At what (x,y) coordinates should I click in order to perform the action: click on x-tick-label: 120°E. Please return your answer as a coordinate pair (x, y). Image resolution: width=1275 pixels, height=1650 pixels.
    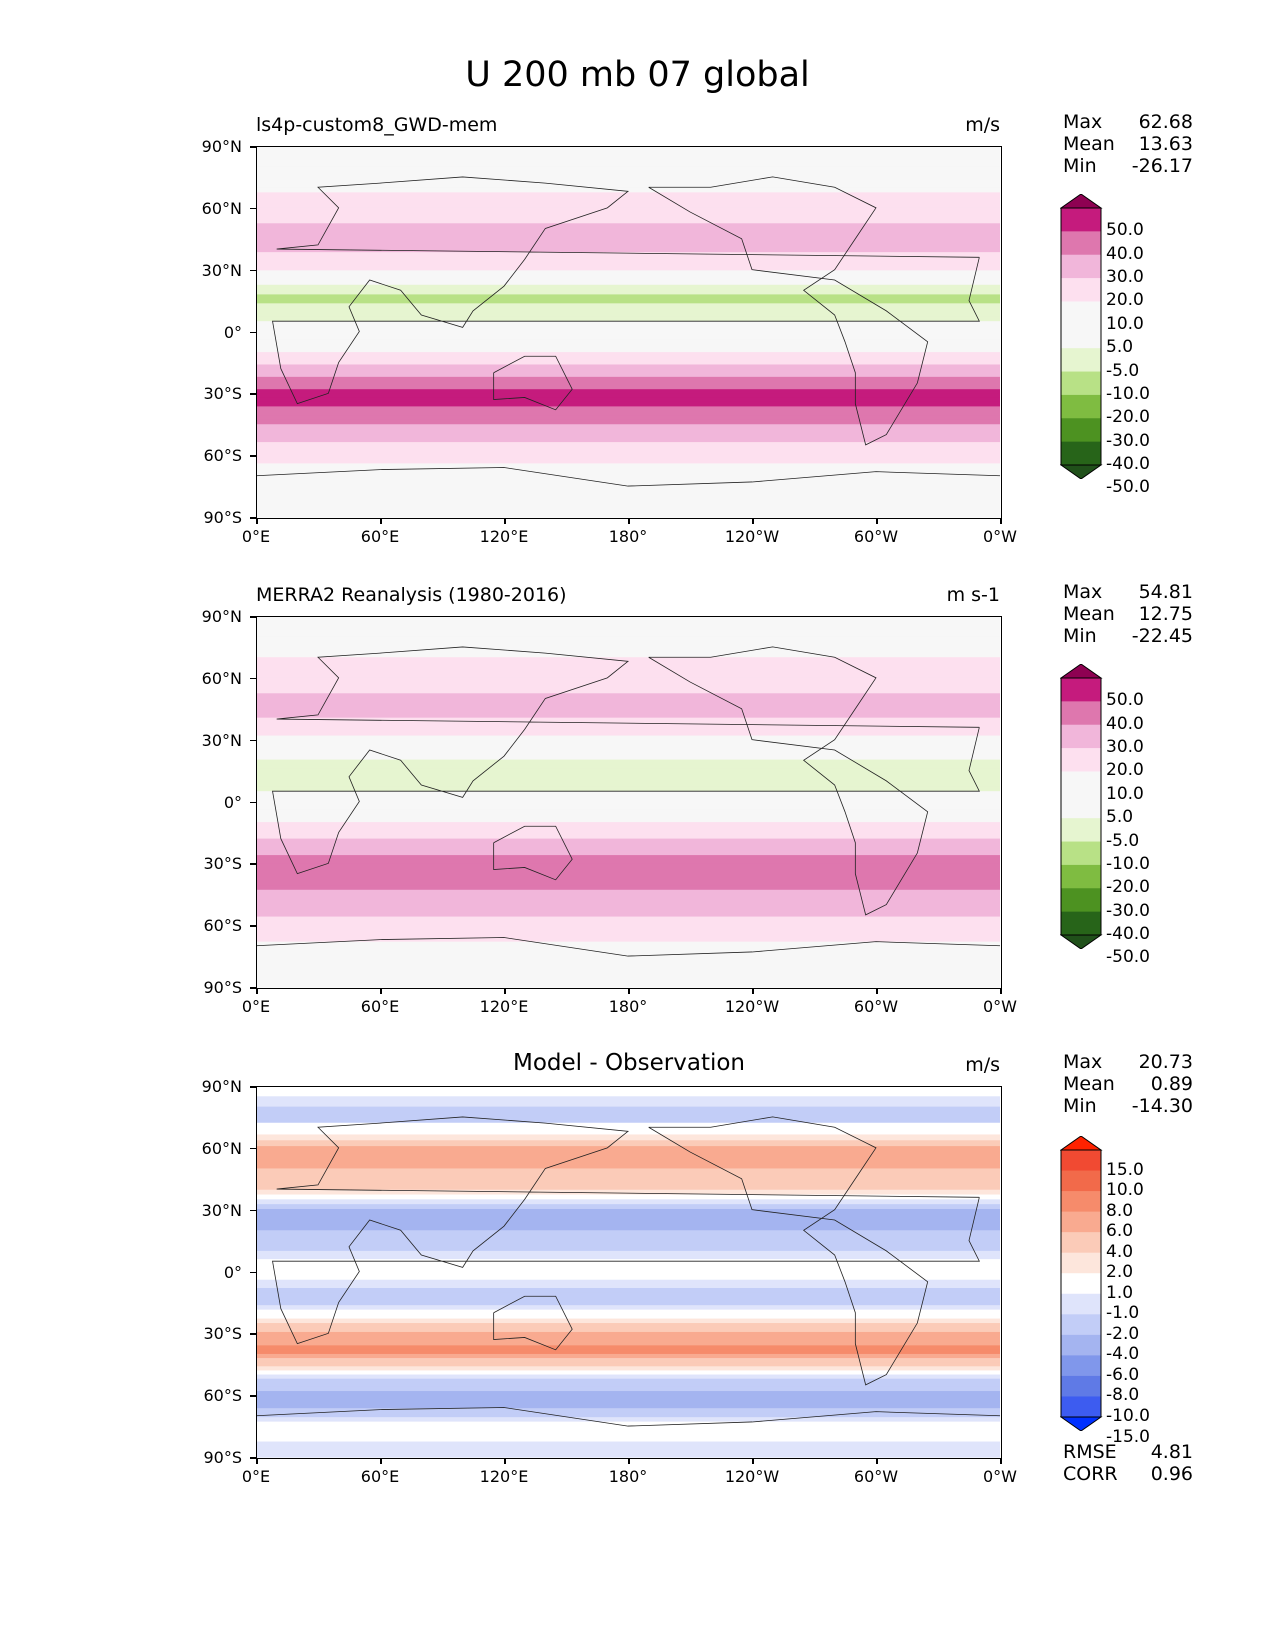
    Looking at the image, I should click on (504, 536).